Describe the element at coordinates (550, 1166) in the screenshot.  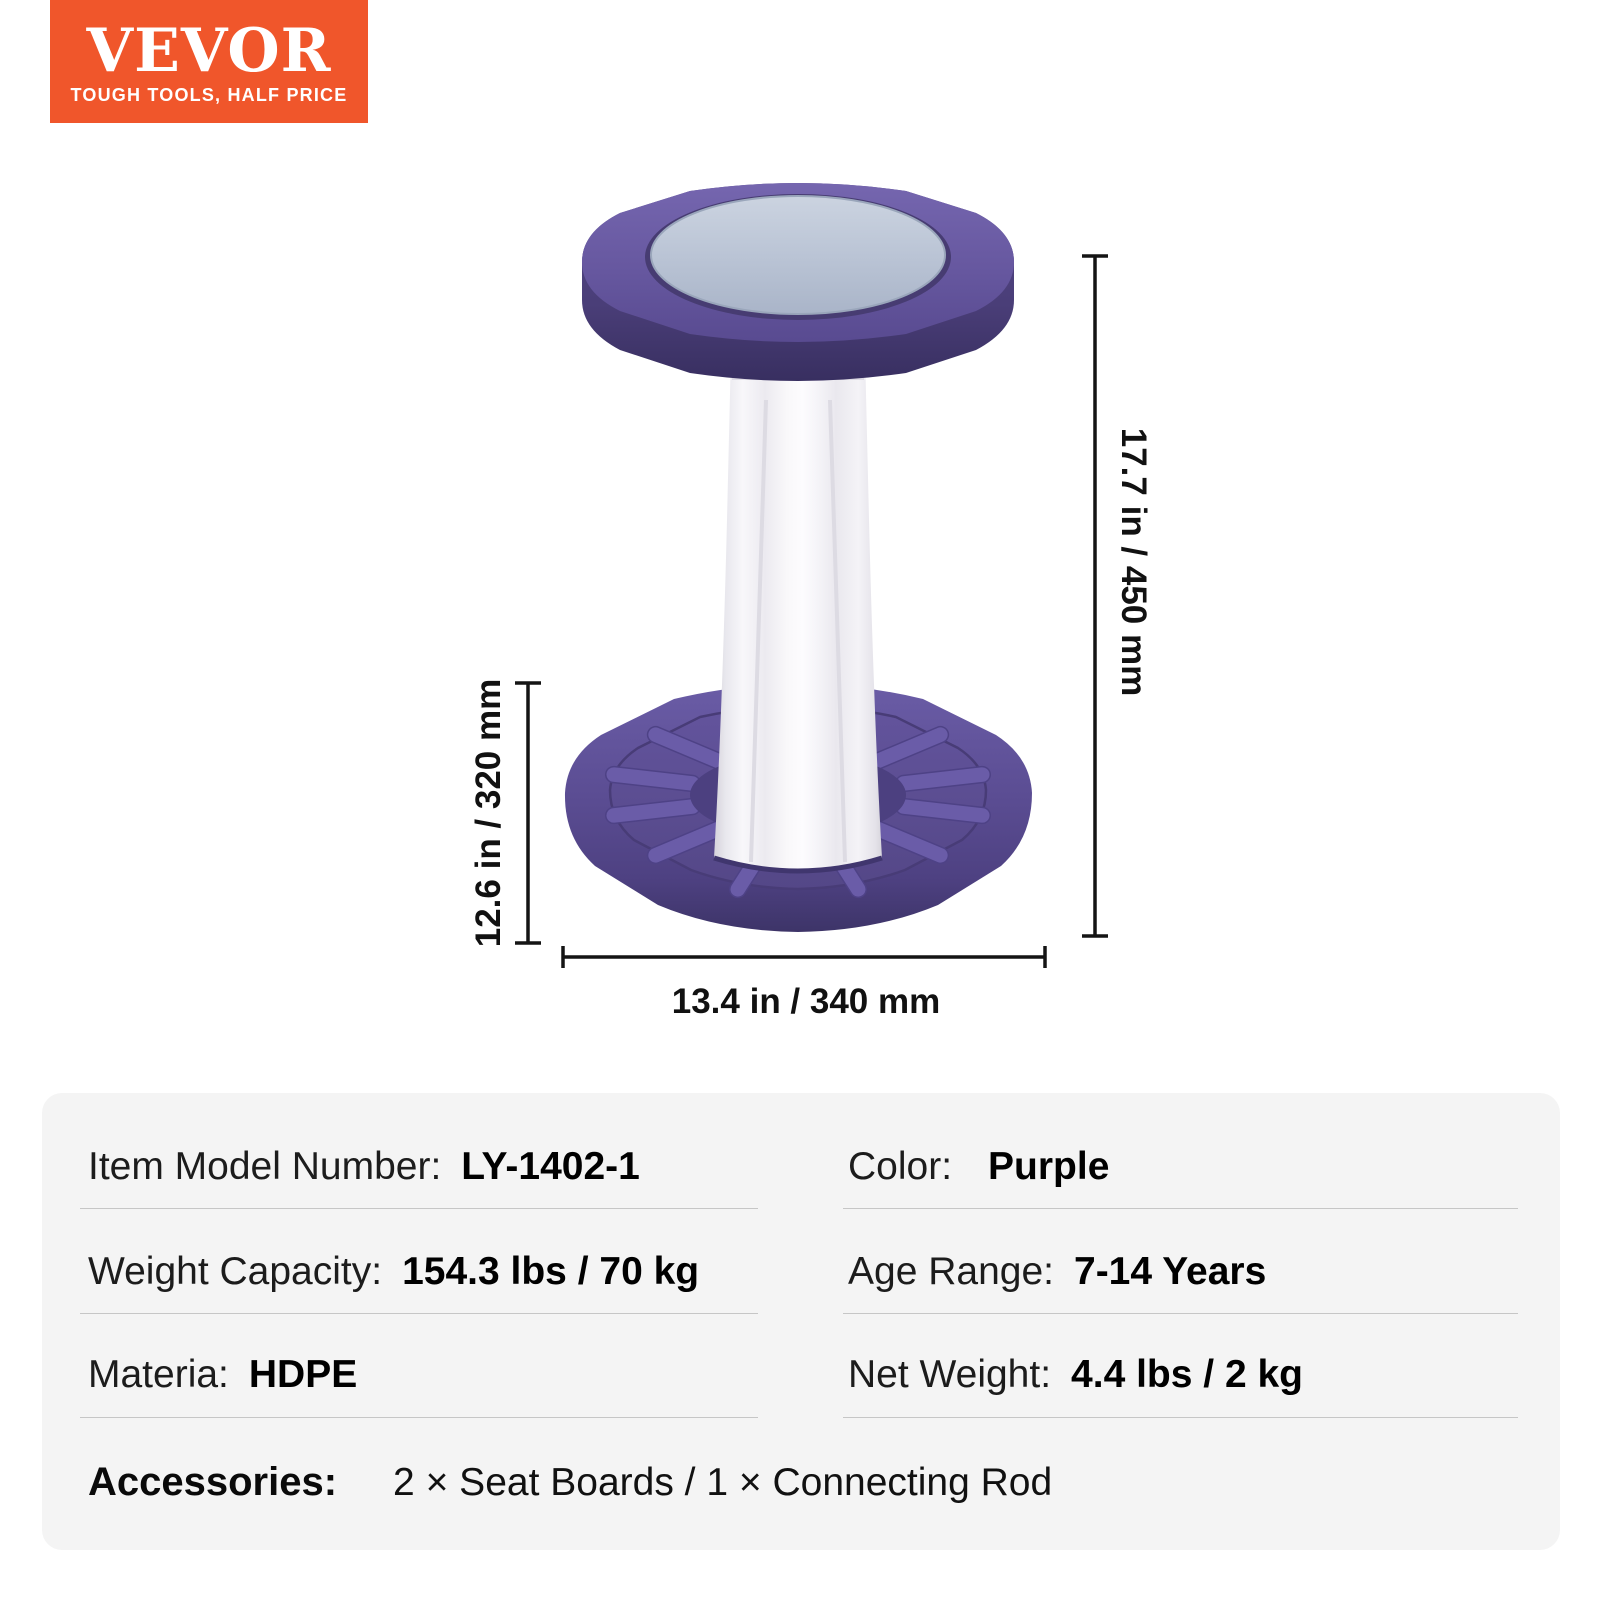
I see `spec-value: LY-1402-1` at that location.